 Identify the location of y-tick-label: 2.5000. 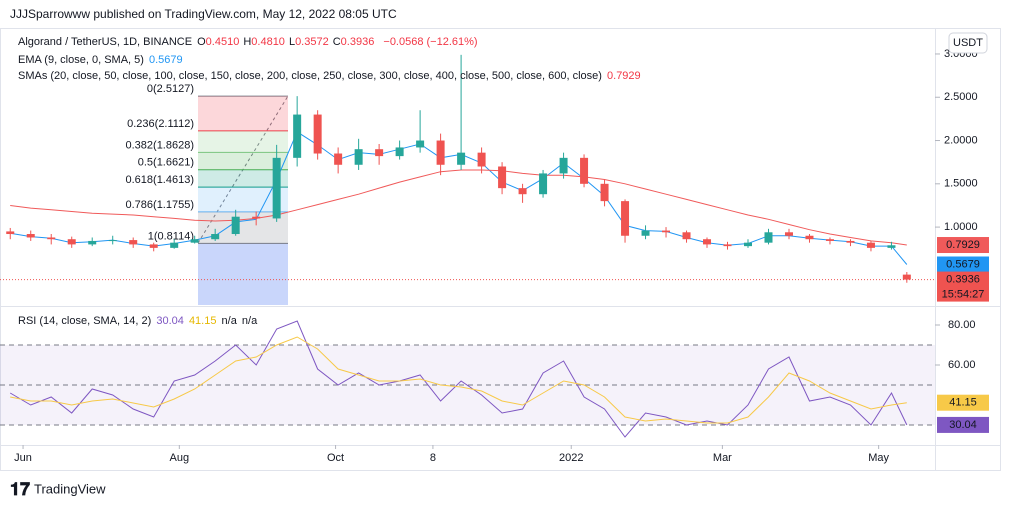
(961, 97).